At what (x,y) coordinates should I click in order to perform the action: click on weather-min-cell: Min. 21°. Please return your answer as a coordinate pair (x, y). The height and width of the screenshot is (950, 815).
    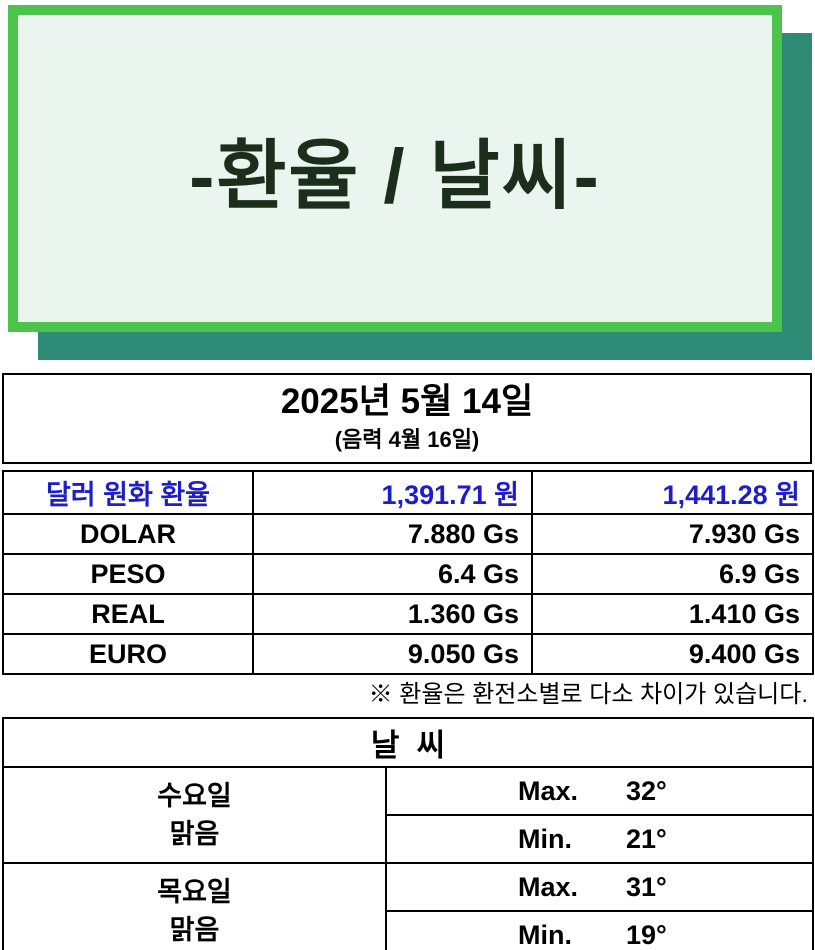
    Looking at the image, I should click on (599, 839).